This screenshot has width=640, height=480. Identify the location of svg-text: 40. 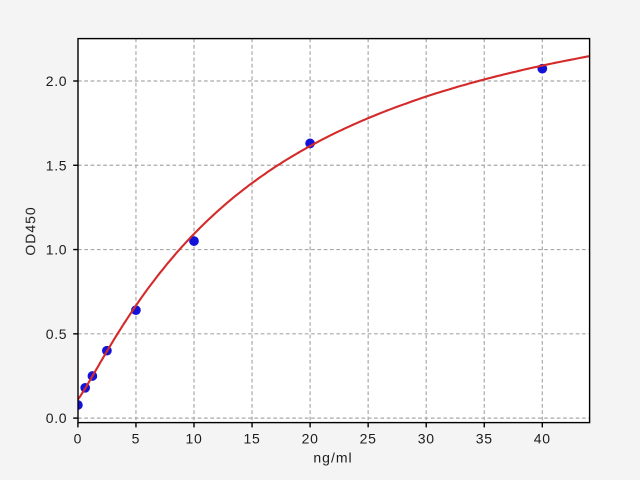
(542, 438).